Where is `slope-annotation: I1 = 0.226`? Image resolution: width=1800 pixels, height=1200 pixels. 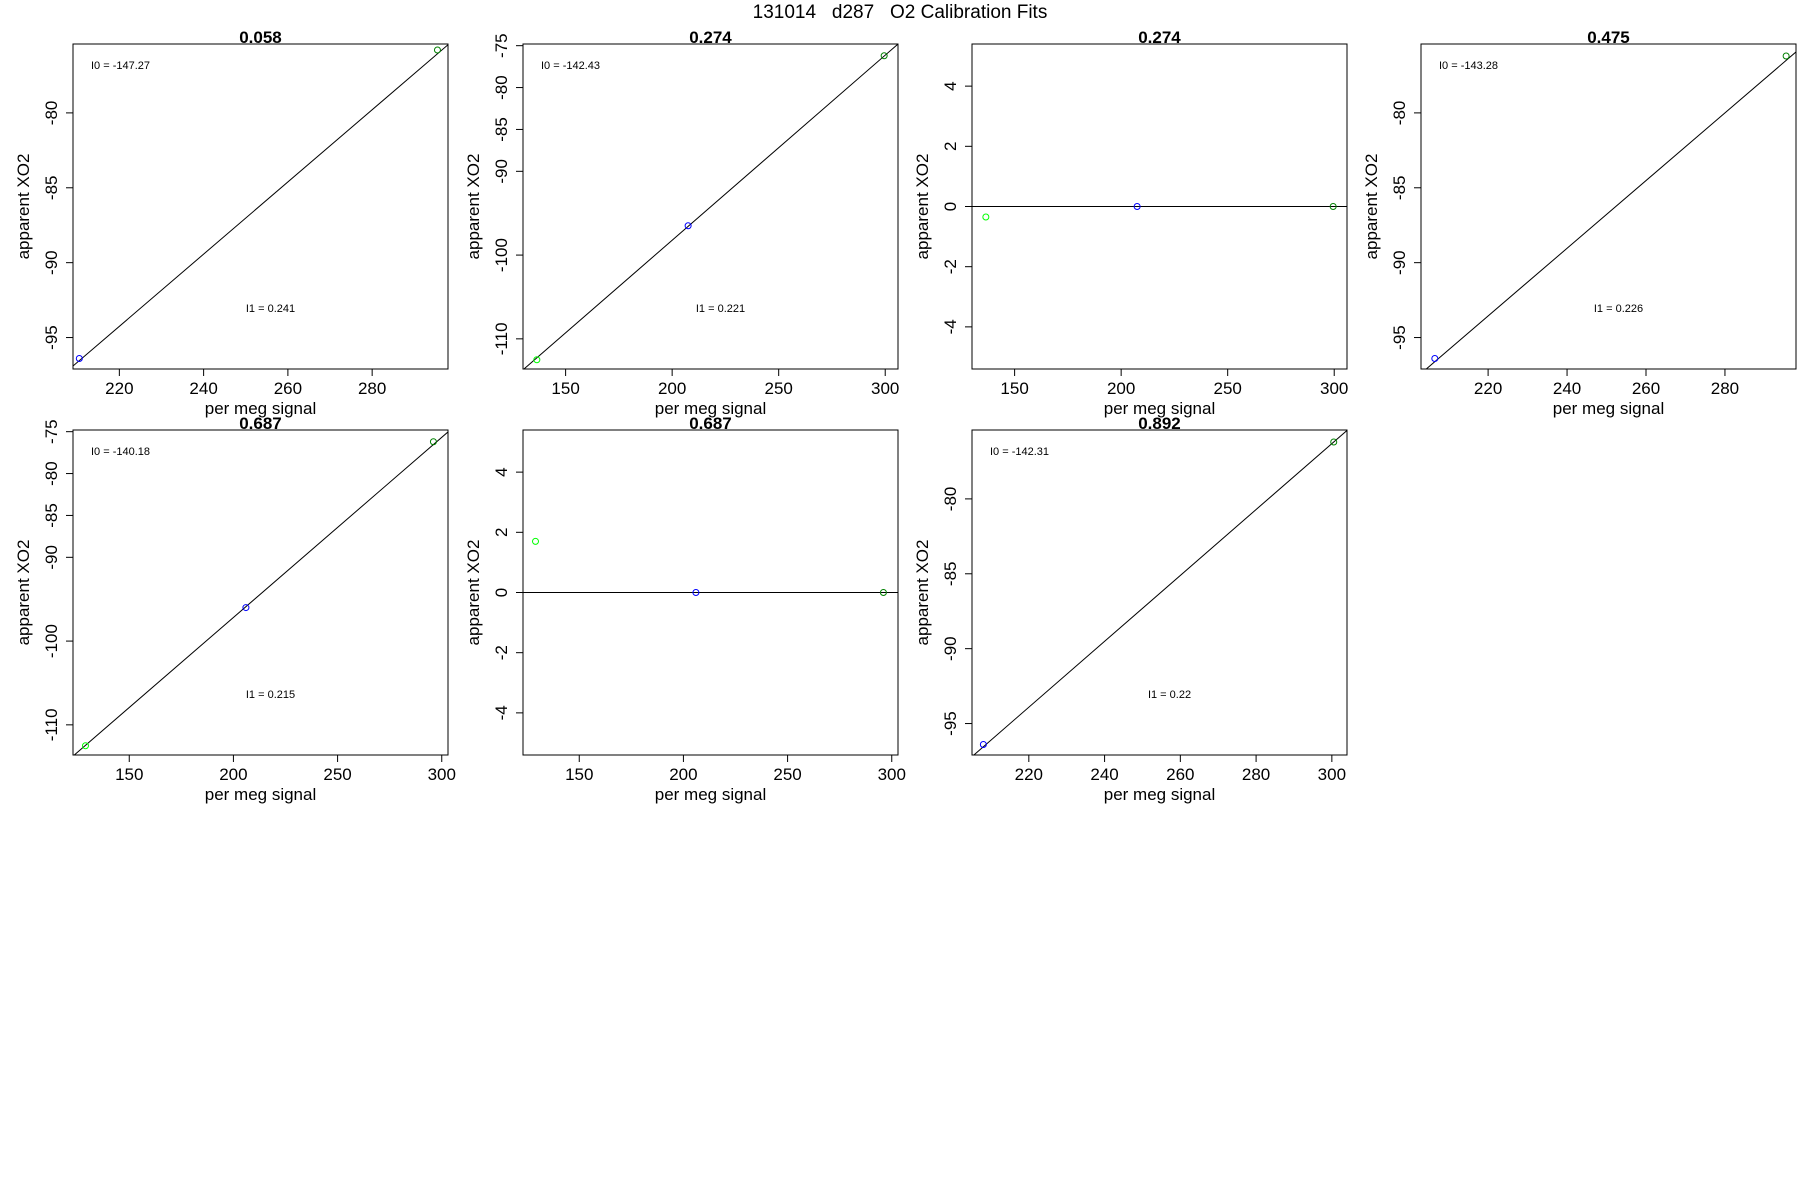
slope-annotation: I1 = 0.226 is located at coordinates (1618, 309).